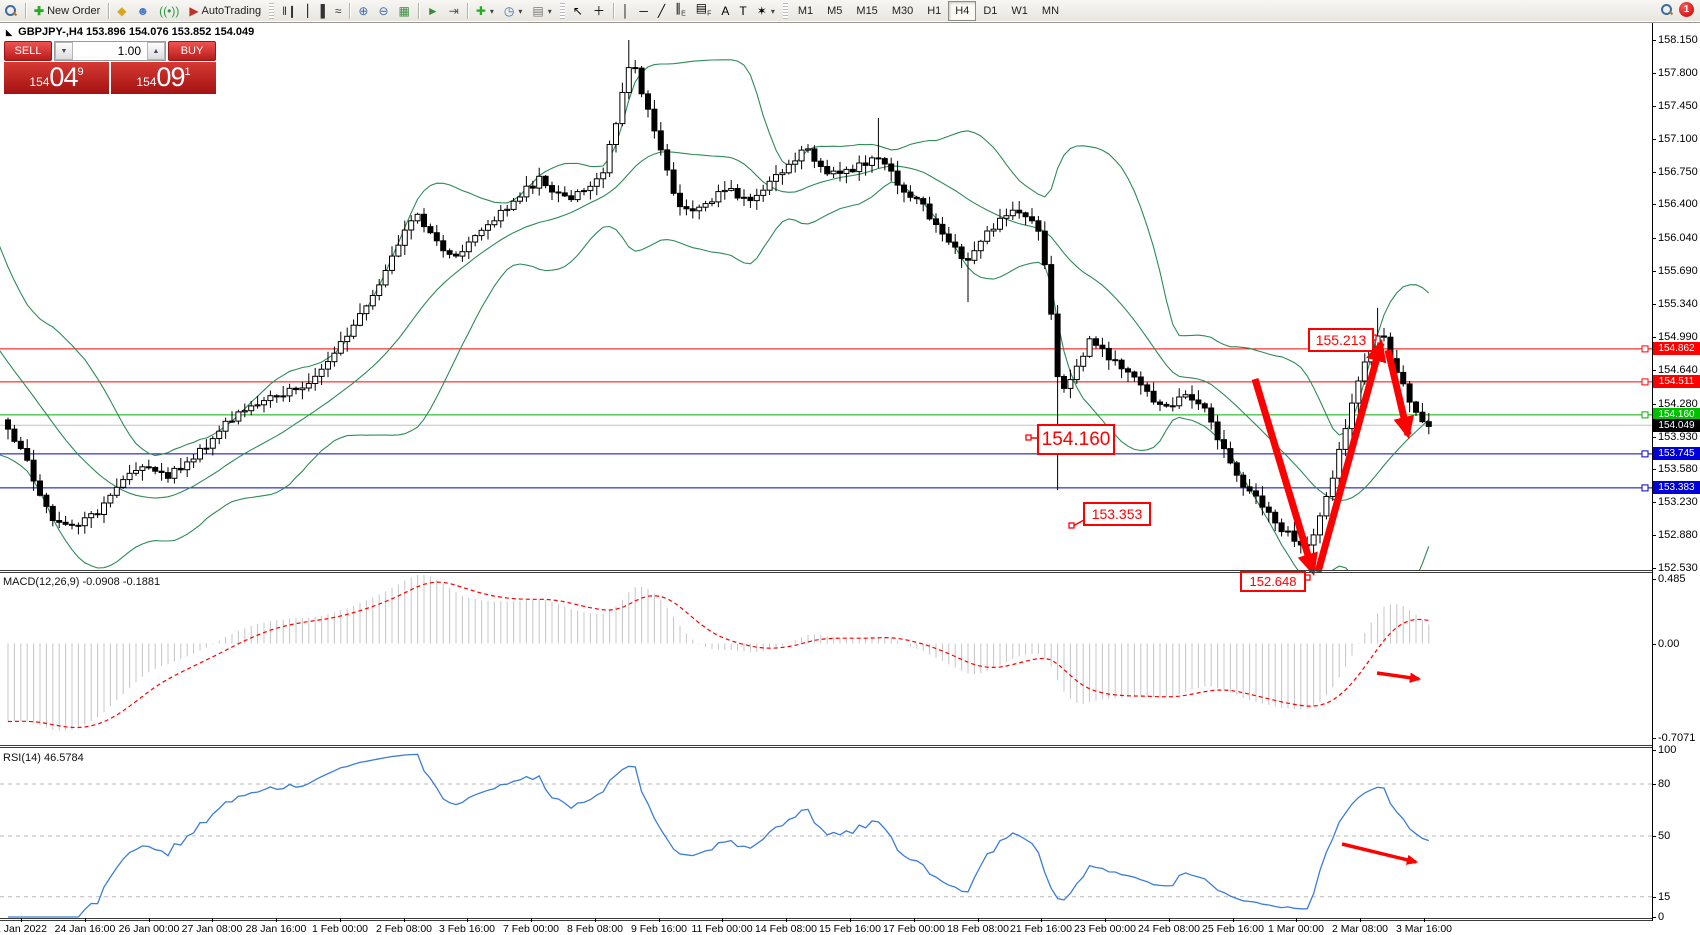  I want to click on label-152648: 152.648, so click(1273, 581).